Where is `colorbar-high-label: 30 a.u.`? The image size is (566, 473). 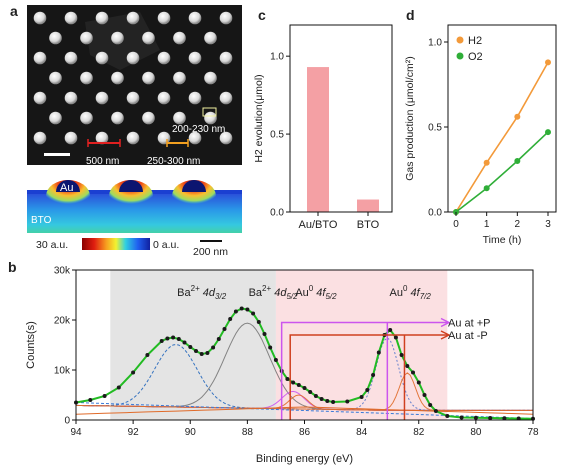
colorbar-high-label: 30 a.u. is located at coordinates (52, 245).